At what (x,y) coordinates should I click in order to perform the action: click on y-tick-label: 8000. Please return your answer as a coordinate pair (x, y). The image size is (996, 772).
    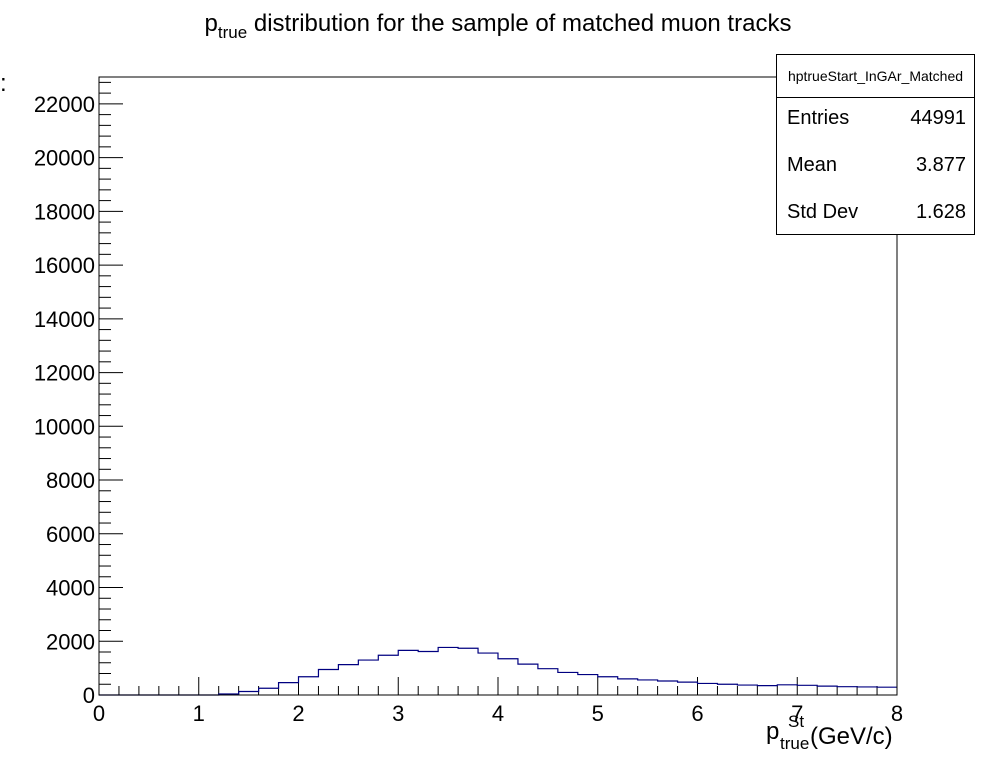
    Looking at the image, I should click on (70, 480).